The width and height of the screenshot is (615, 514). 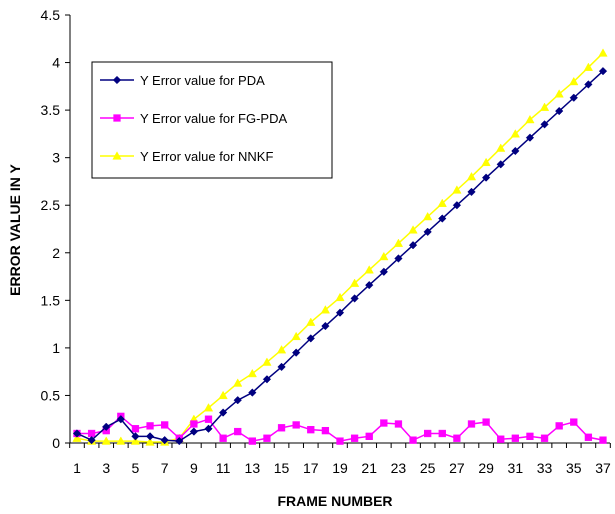 I want to click on x-tick-label: 23, so click(x=399, y=468).